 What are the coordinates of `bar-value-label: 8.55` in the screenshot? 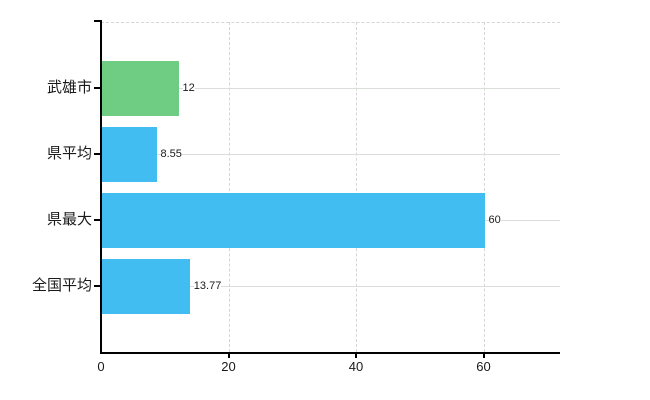 It's located at (171, 154).